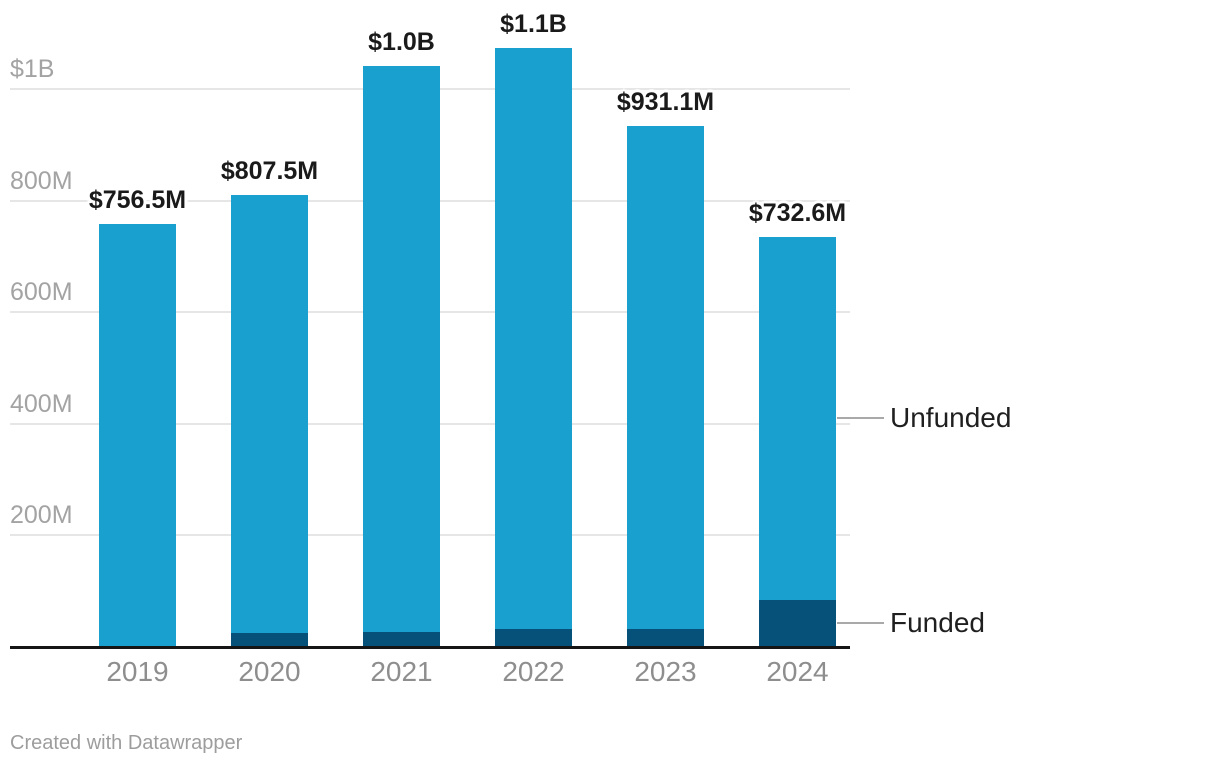  Describe the element at coordinates (797, 623) in the screenshot. I see `bar-segment-funded-2024` at that location.